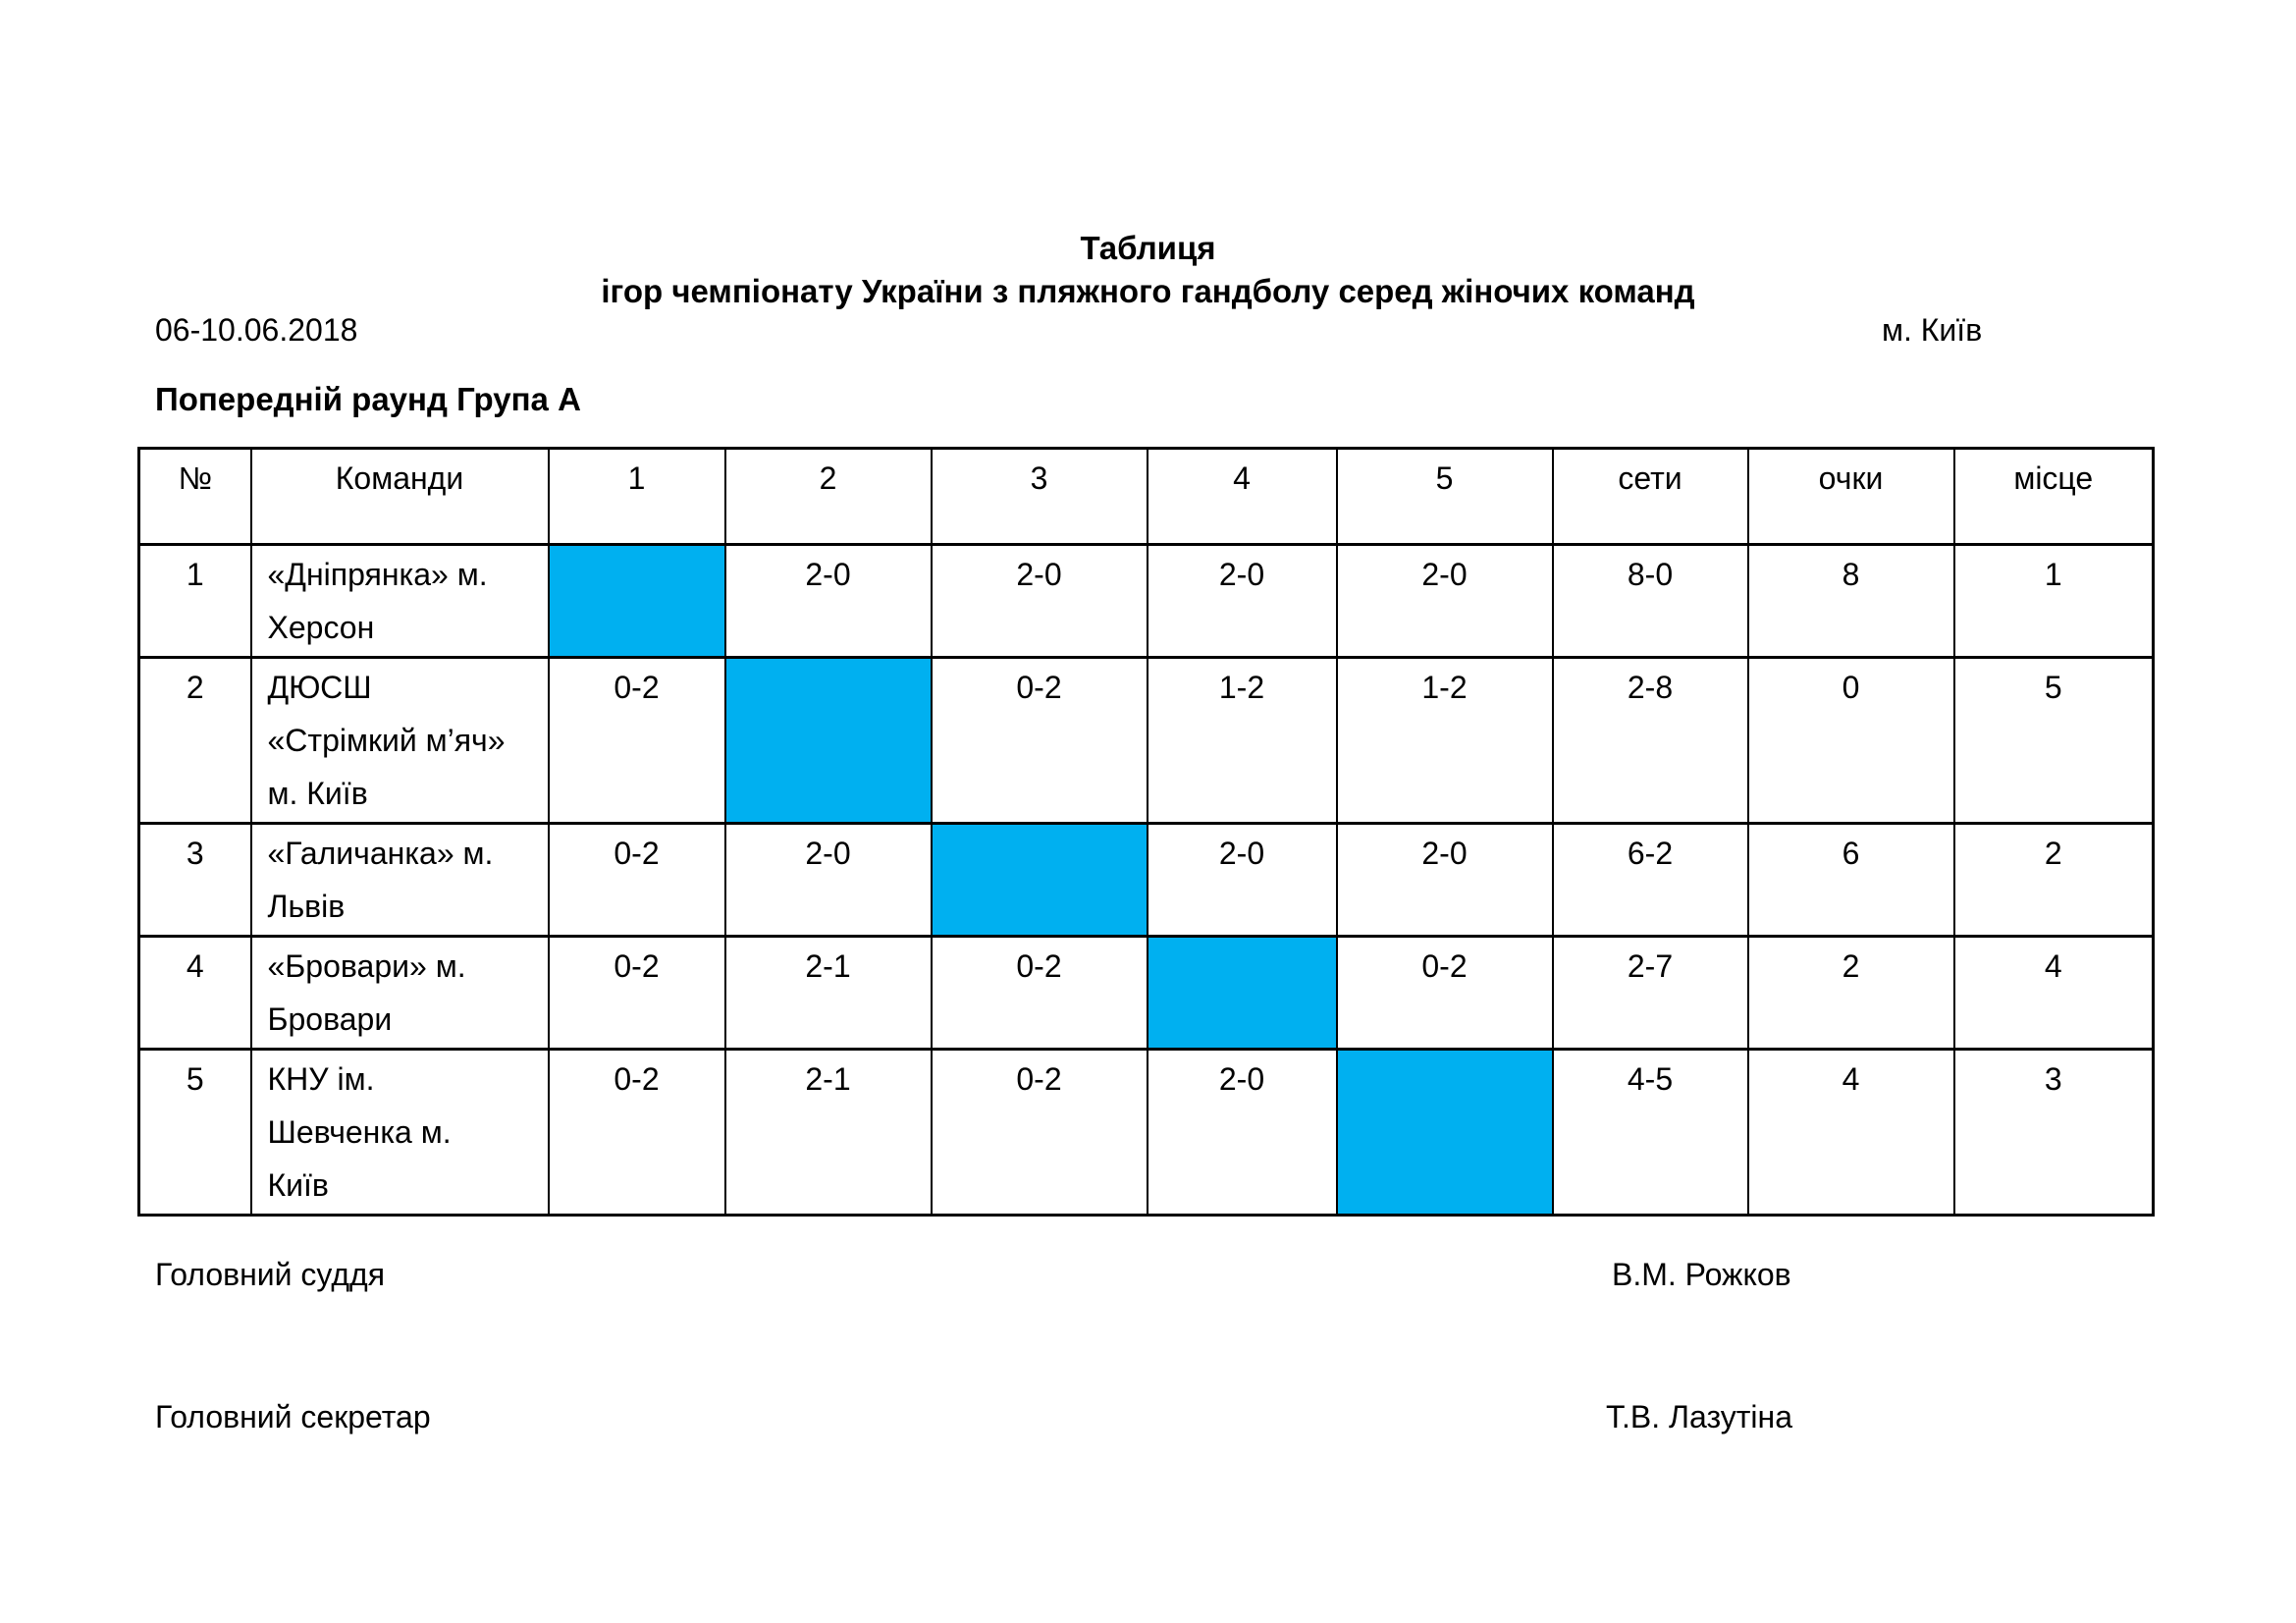 This screenshot has height=1623, width=2296. What do you see at coordinates (2053, 880) in the screenshot?
I see `place-cell: 2` at bounding box center [2053, 880].